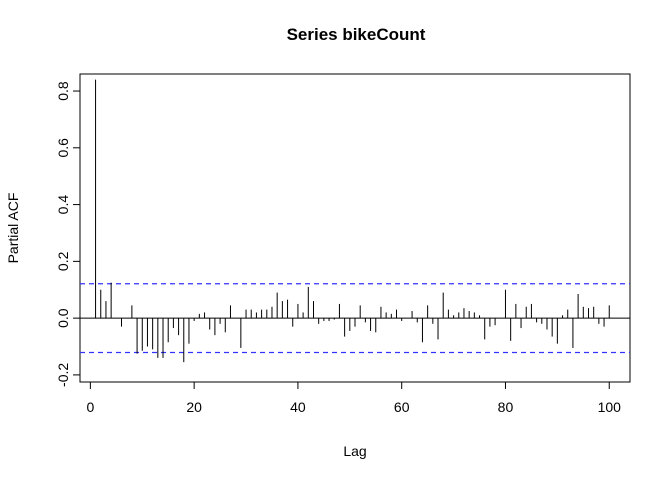 This screenshot has width=672, height=480. Describe the element at coordinates (506, 407) in the screenshot. I see `x-tick-label: 80` at that location.